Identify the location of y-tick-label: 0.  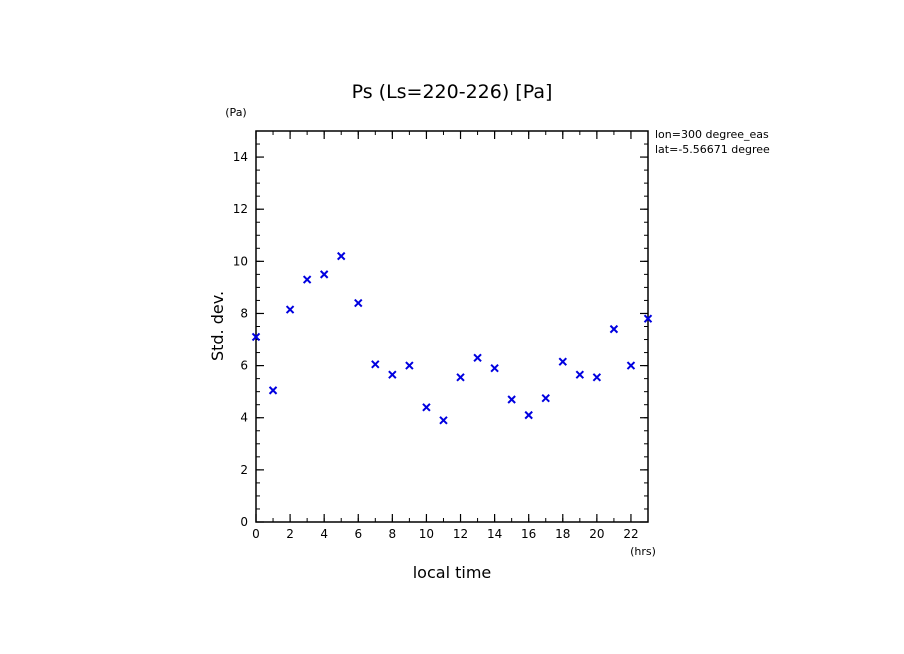
(244, 522).